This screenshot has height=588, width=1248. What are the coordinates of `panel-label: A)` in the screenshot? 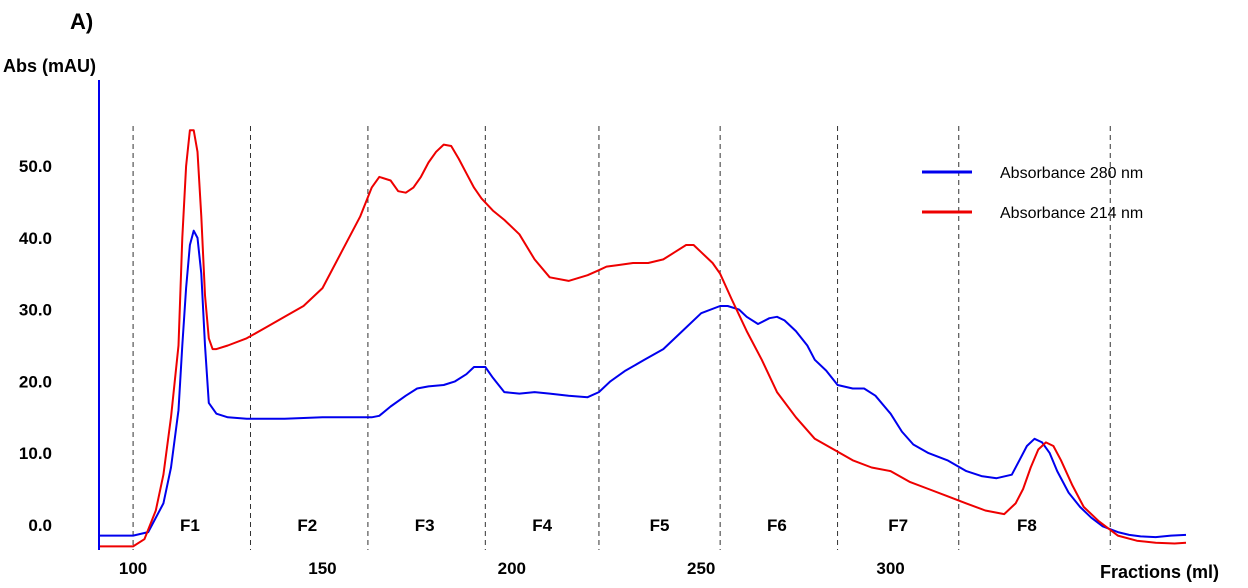 It's located at (81, 21).